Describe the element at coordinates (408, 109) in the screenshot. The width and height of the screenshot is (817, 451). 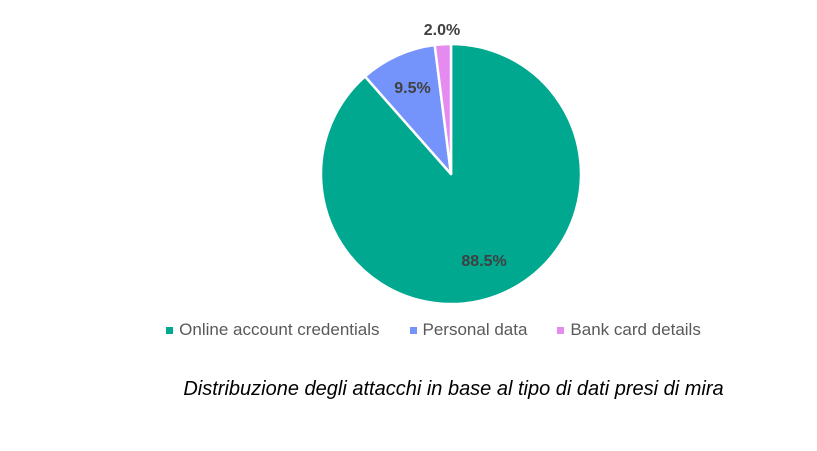
I see `pie-slice-personal-data` at that location.